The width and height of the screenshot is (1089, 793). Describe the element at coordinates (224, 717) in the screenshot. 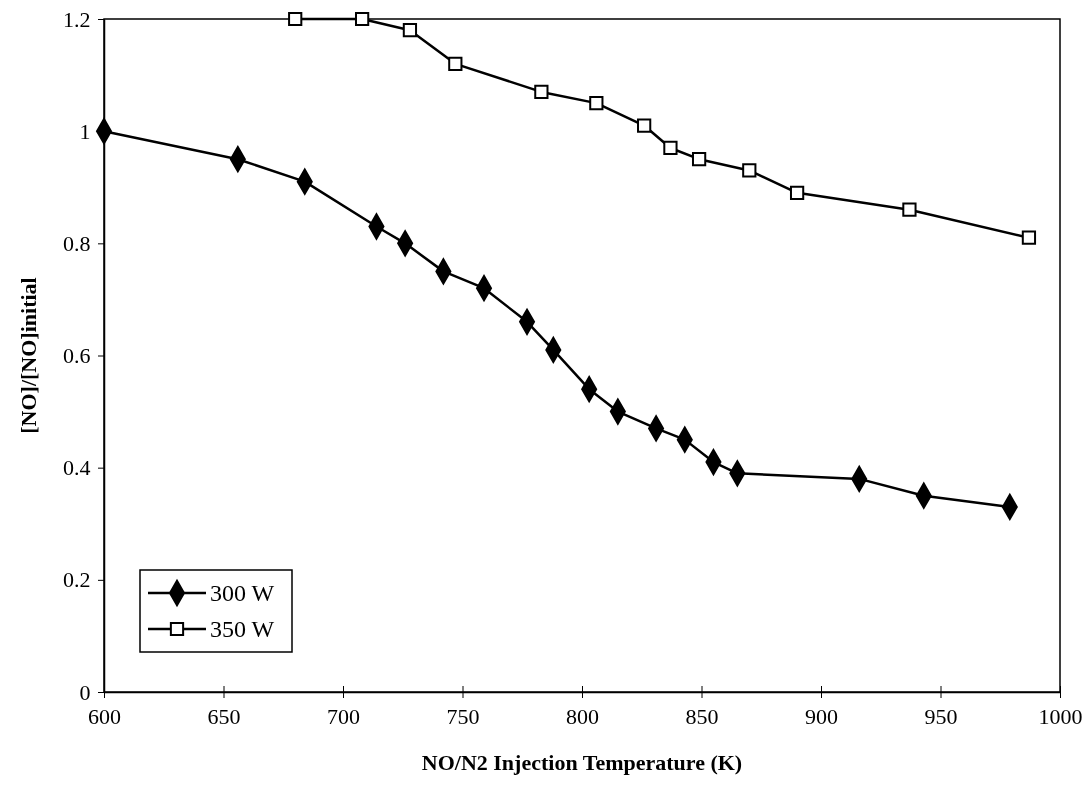

I see `x-tick-label: 650` at that location.